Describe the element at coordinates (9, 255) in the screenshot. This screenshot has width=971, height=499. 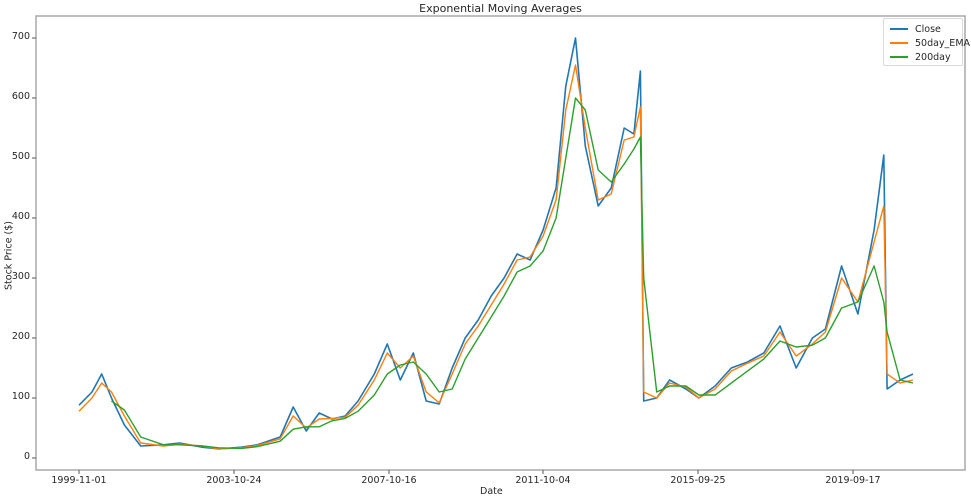
I see `y-axis-label: Stock Price ($)` at that location.